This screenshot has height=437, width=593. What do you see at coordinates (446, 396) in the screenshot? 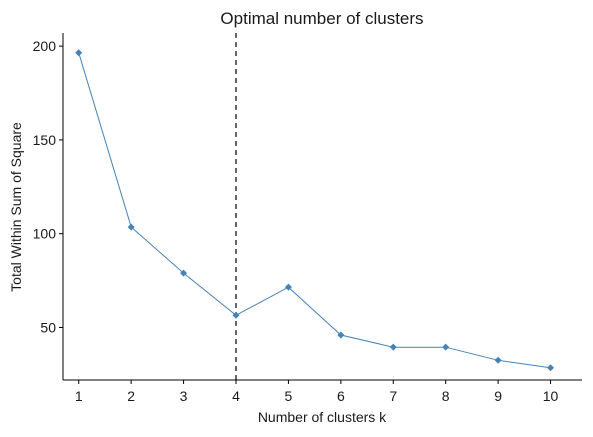
I see `x-tick-label-8: 8` at bounding box center [446, 396].